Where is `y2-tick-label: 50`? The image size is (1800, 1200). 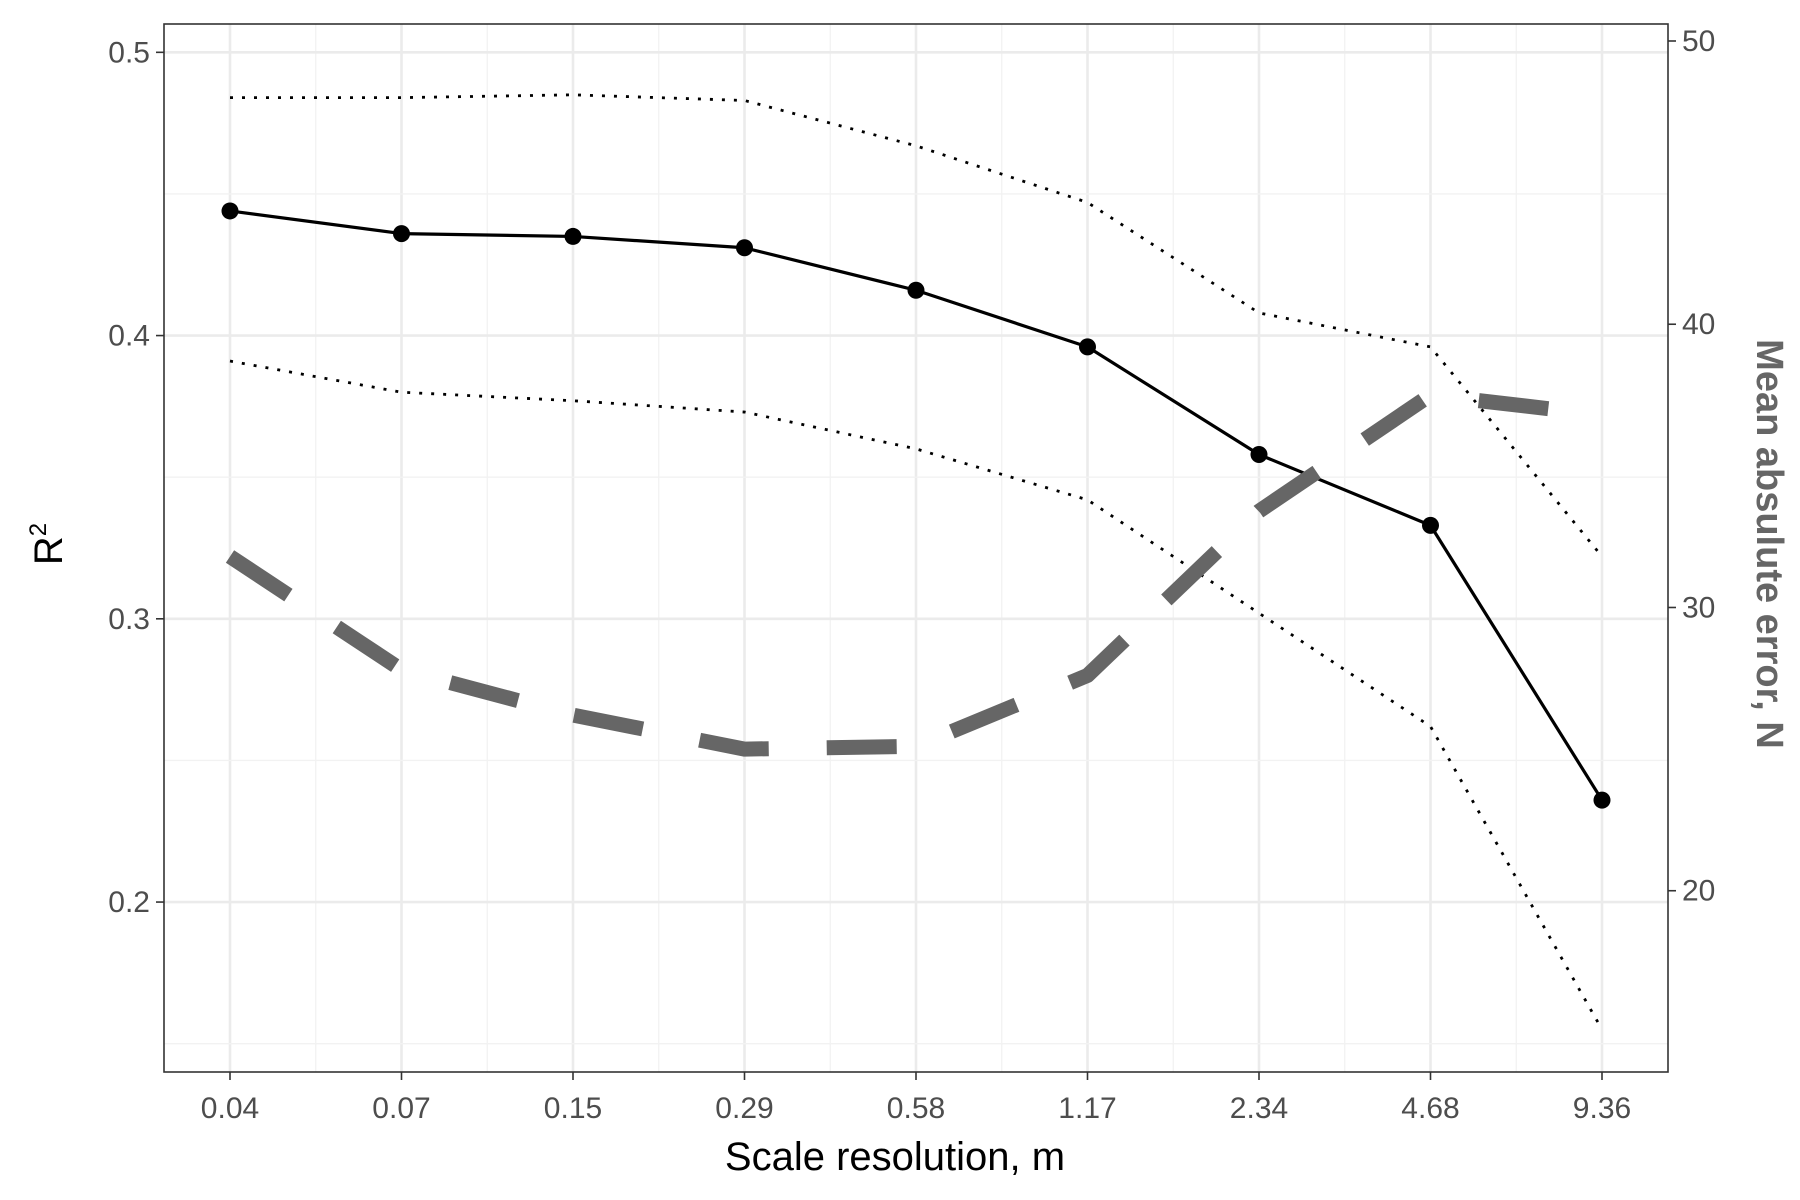
y2-tick-label: 50 is located at coordinates (1698, 41).